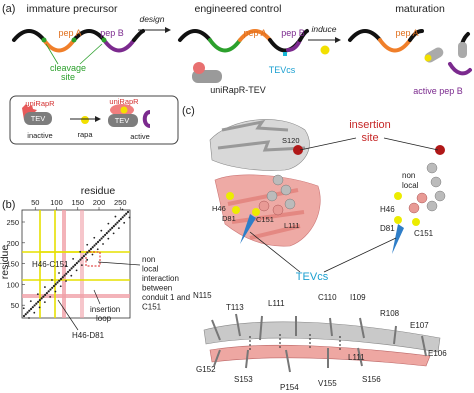 The width and height of the screenshot is (474, 393). I want to click on protease-label: TEV, so click(122, 120).